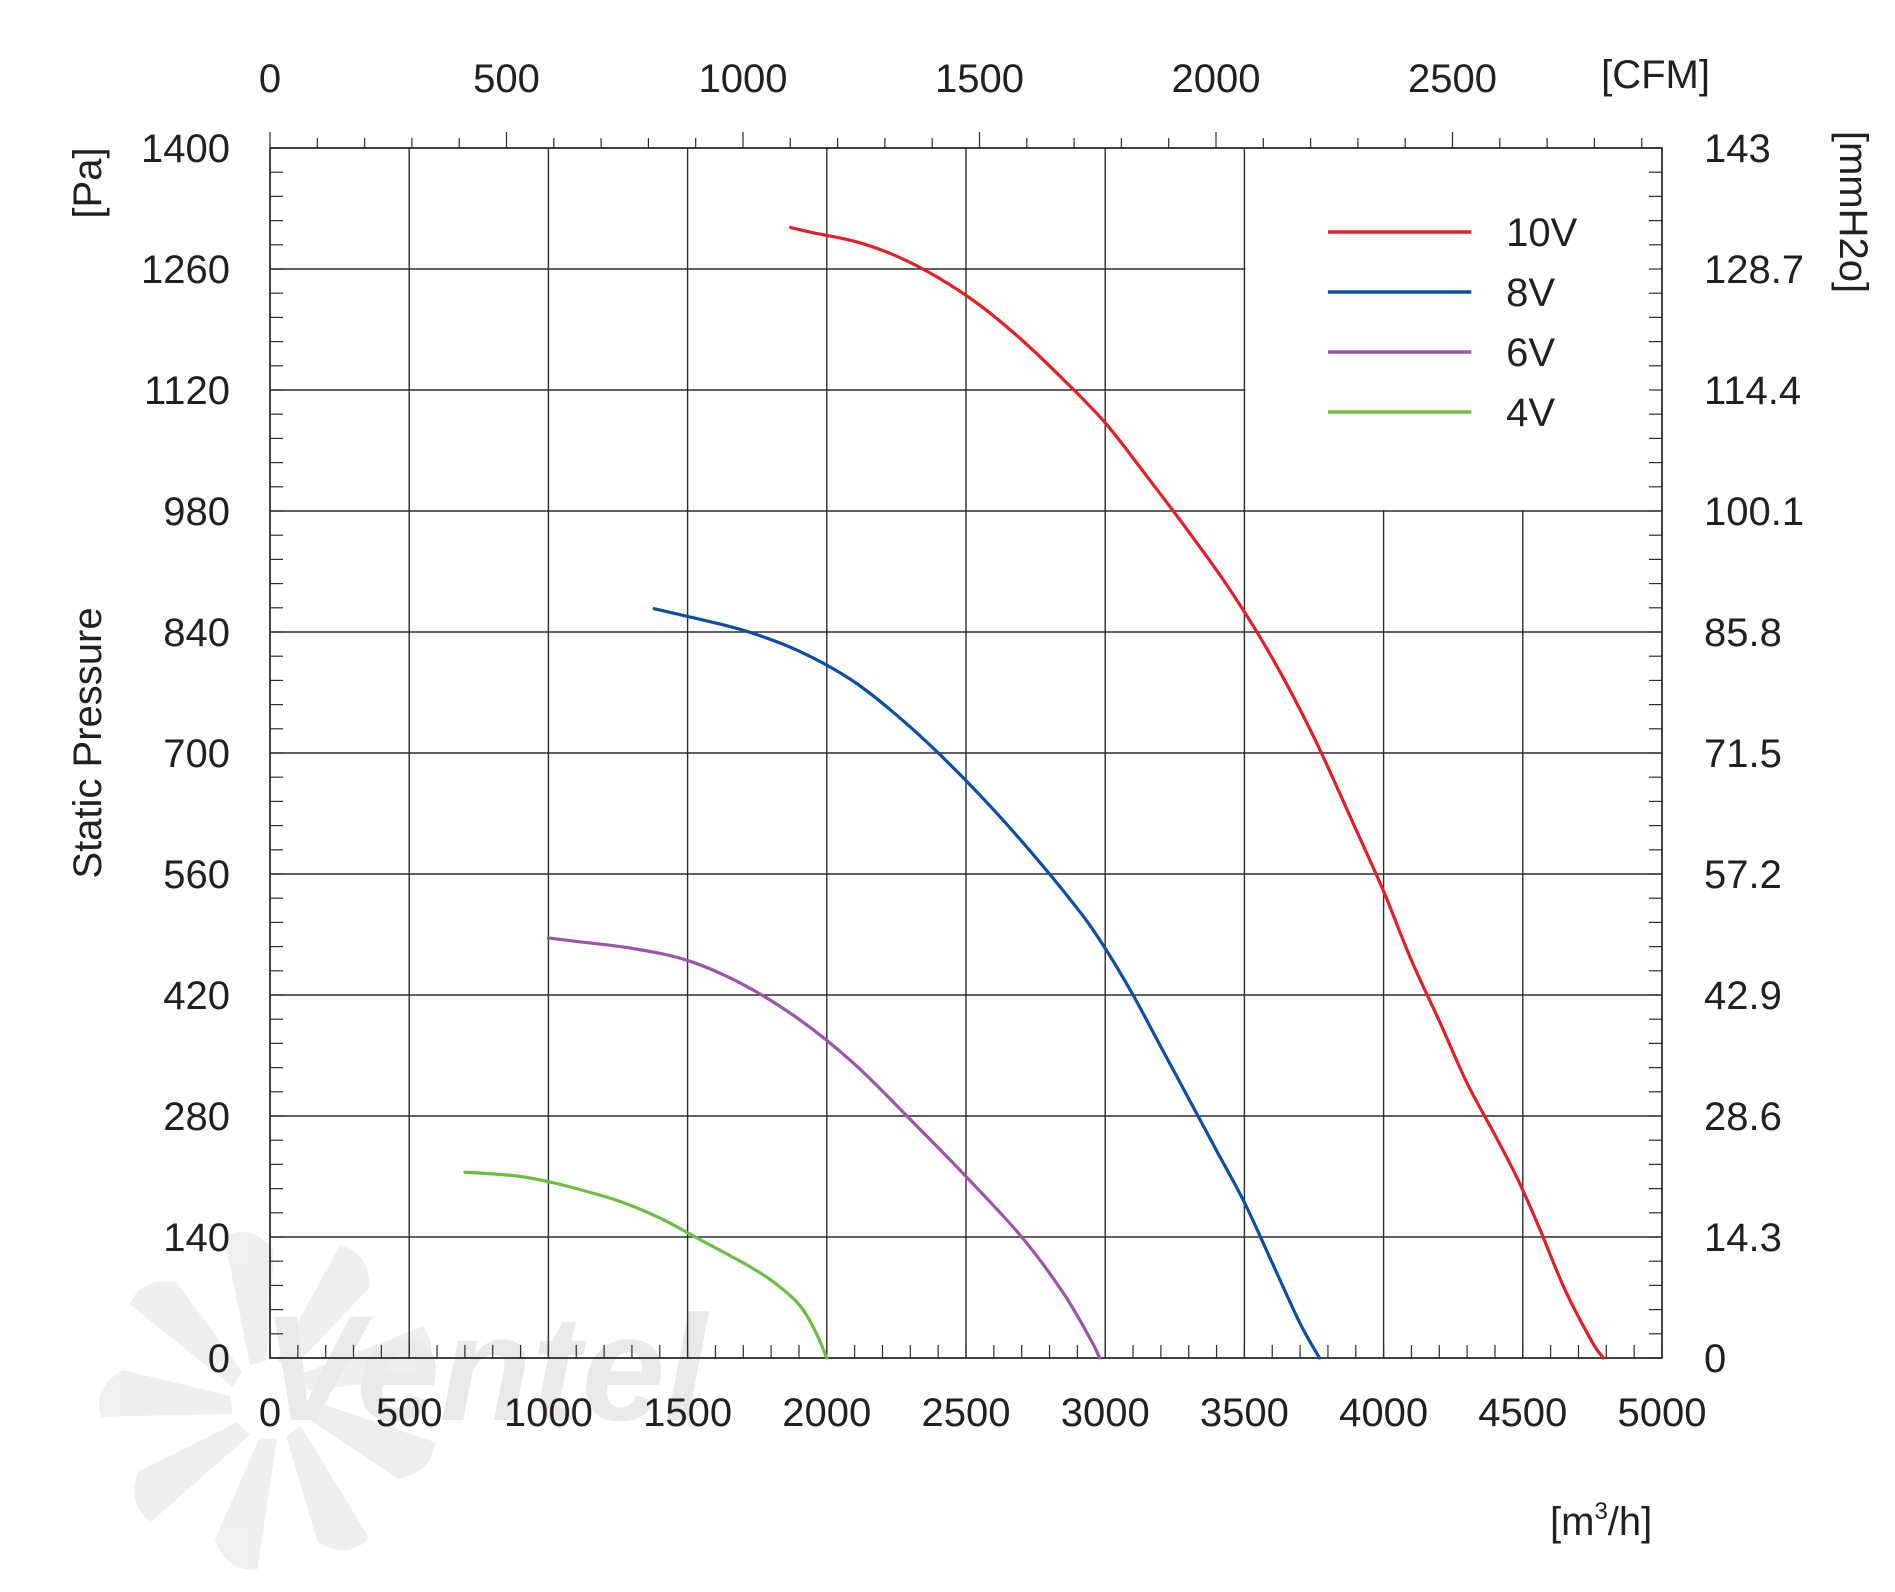 The height and width of the screenshot is (1592, 1895). I want to click on x-tick-label: 1000, so click(548, 1413).